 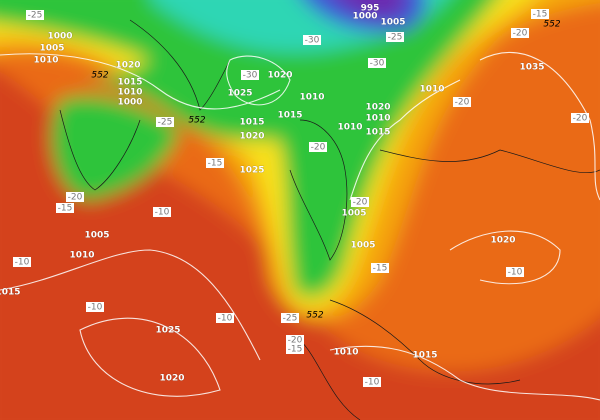 I want to click on scandinavia-coast, so click(x=318, y=190).